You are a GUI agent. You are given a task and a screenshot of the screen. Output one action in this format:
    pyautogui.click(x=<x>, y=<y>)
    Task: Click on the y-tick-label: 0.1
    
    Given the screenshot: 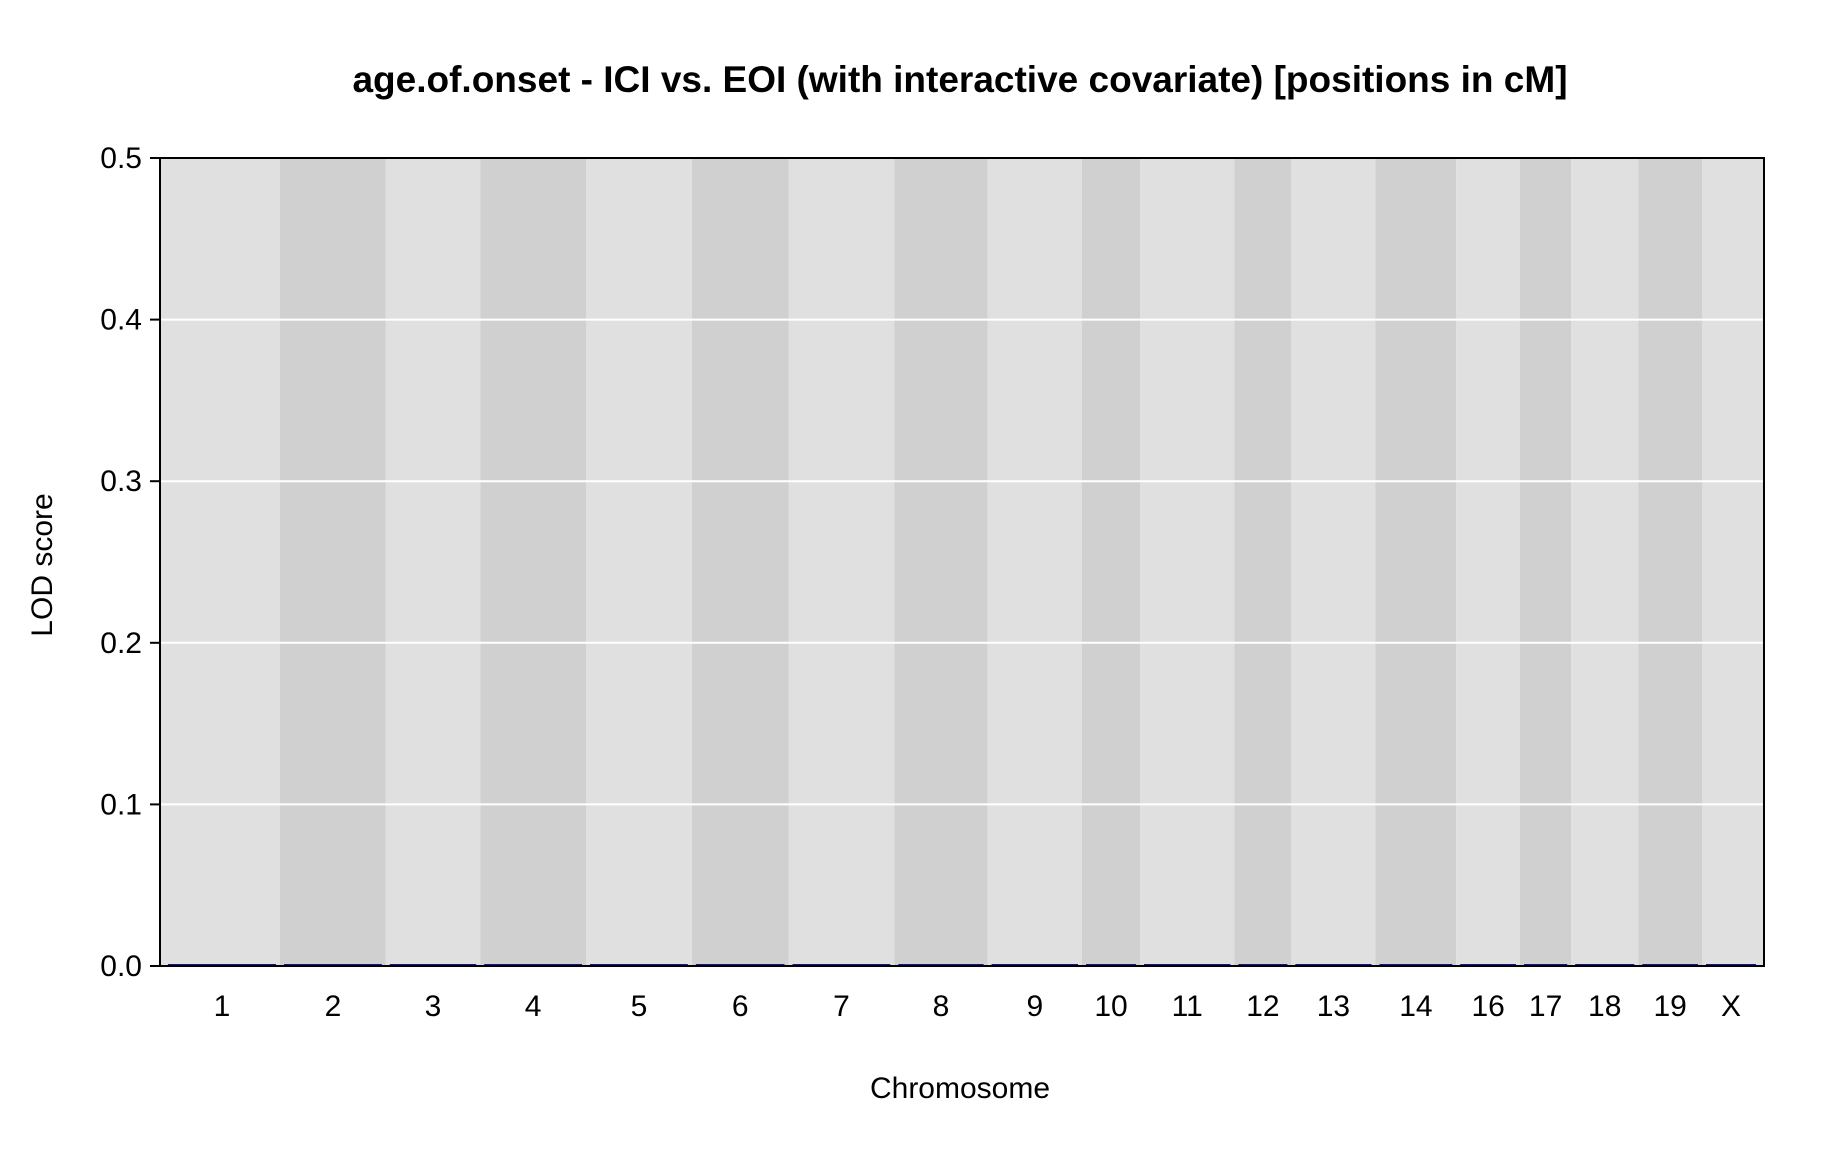 What is the action you would take?
    pyautogui.click(x=121, y=804)
    